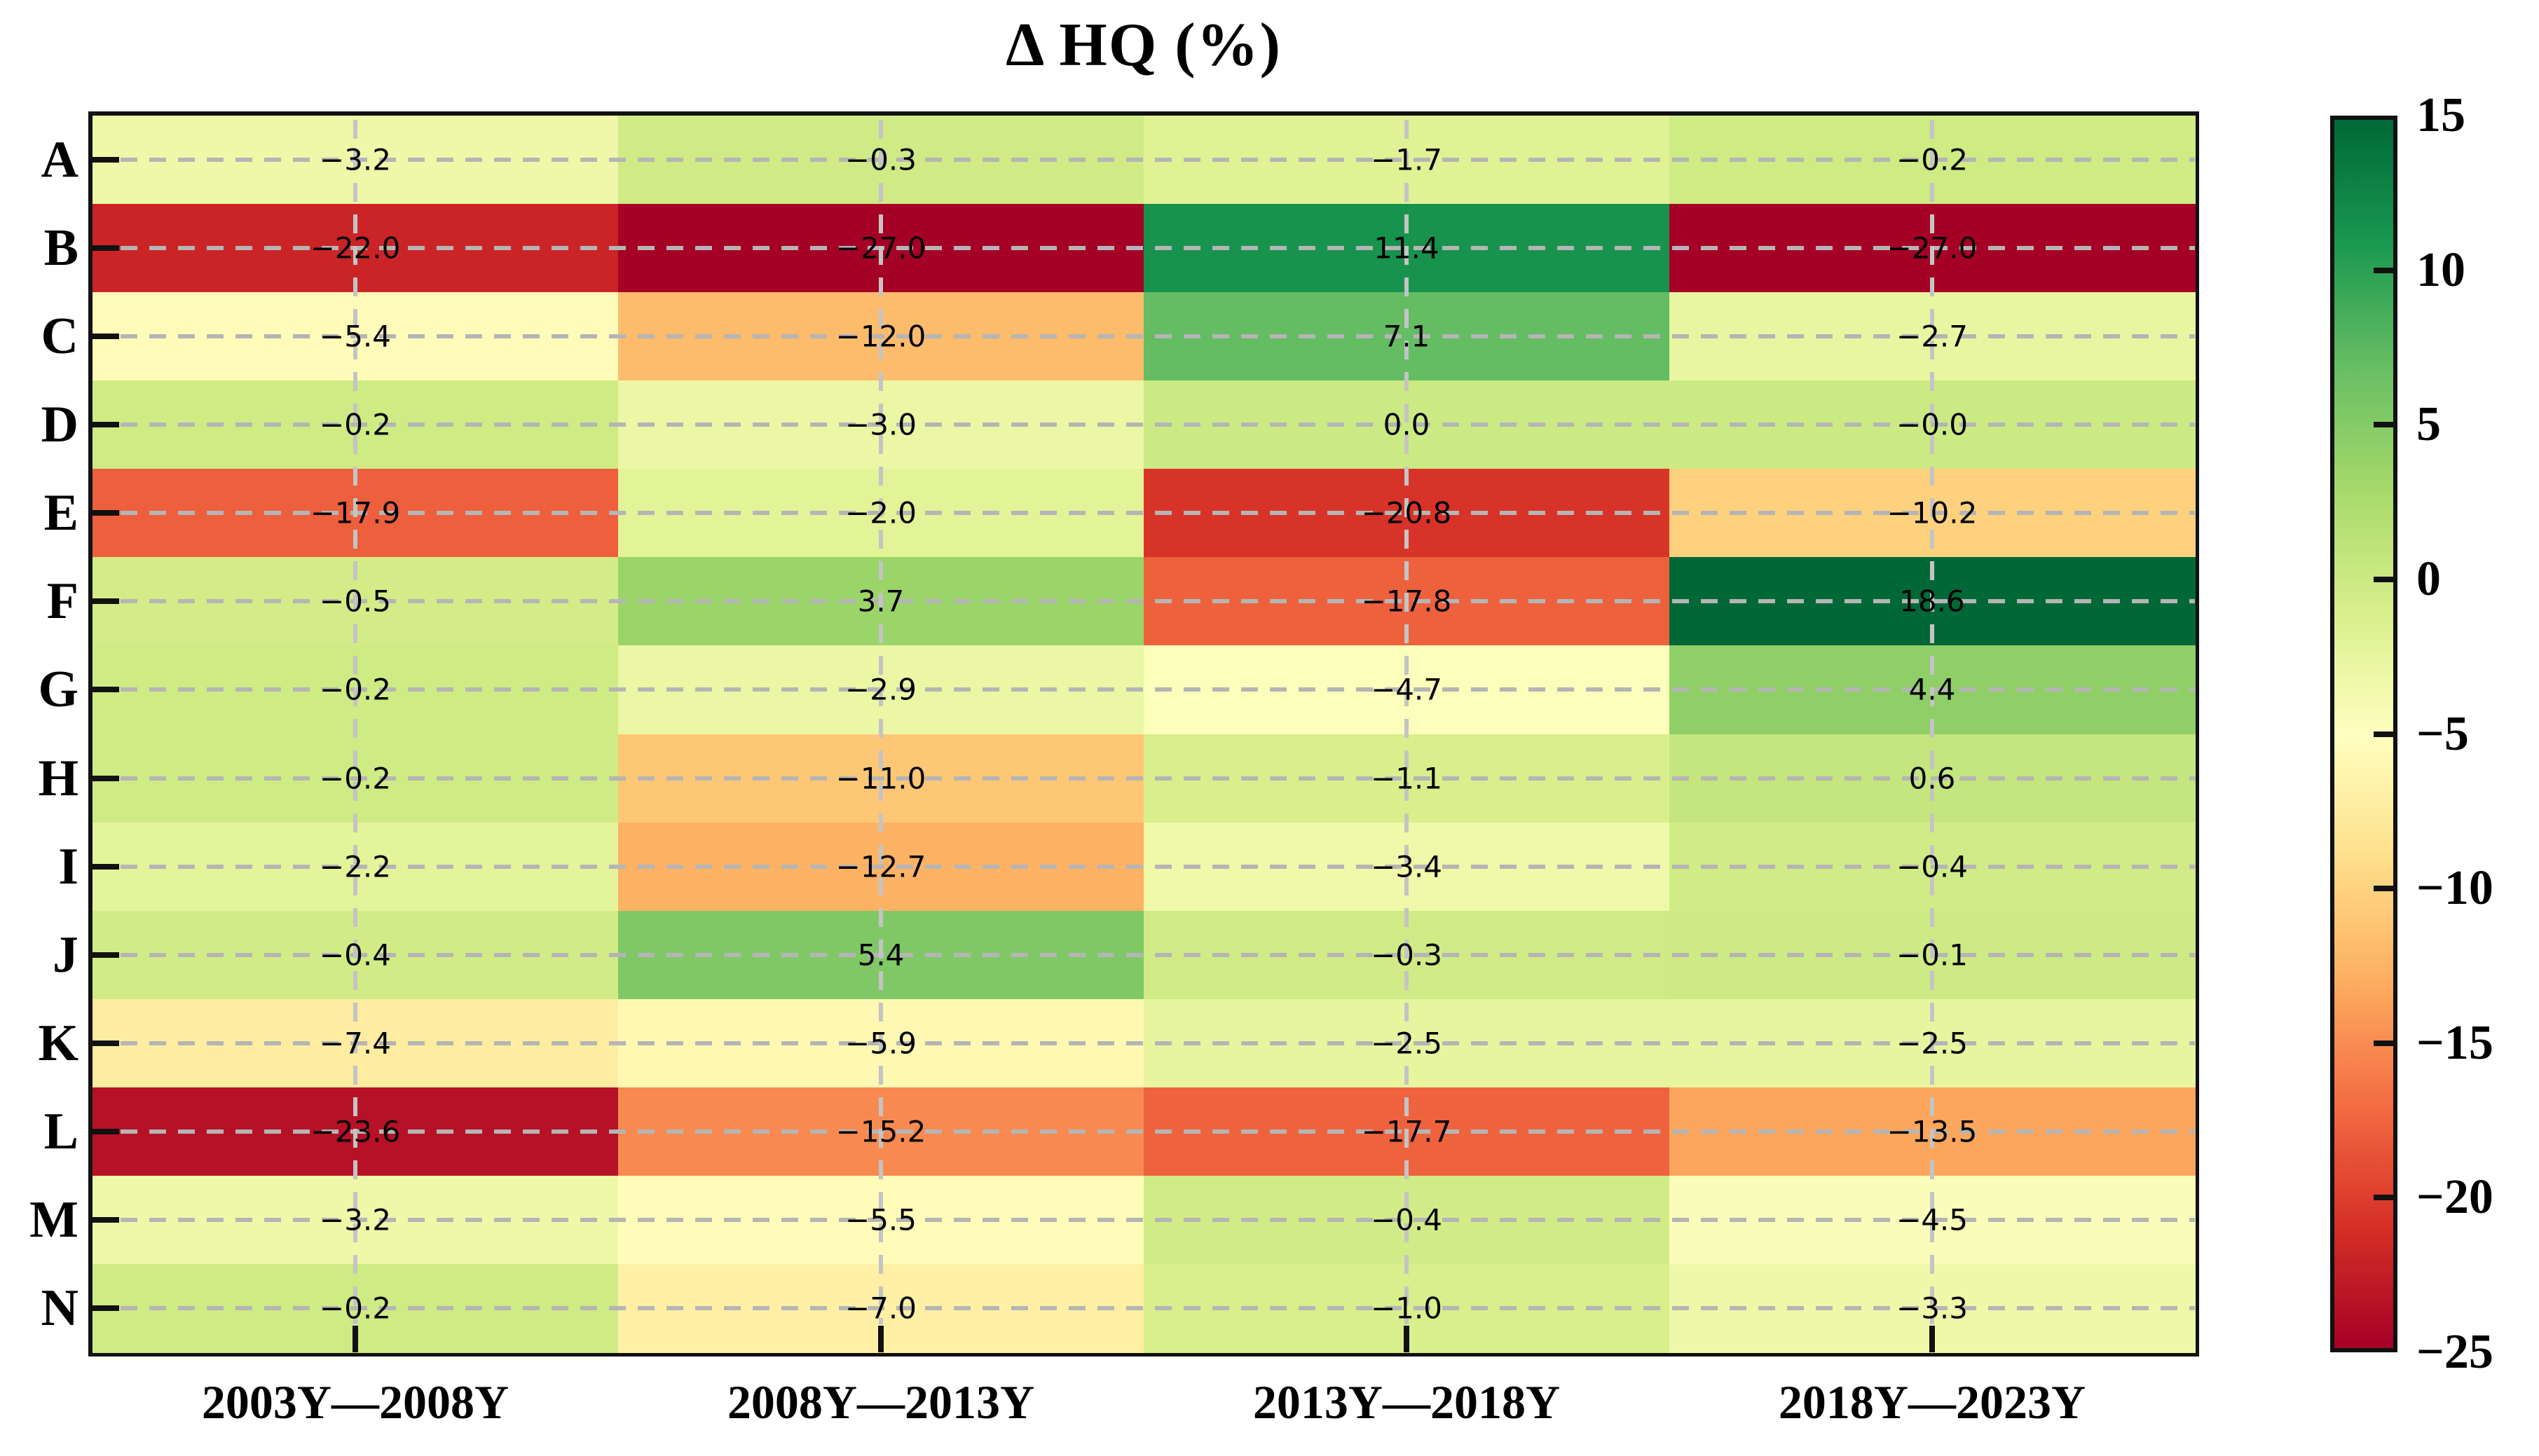 The height and width of the screenshot is (1456, 2539). Describe the element at coordinates (53, 1219) in the screenshot. I see `row-label: M` at that location.